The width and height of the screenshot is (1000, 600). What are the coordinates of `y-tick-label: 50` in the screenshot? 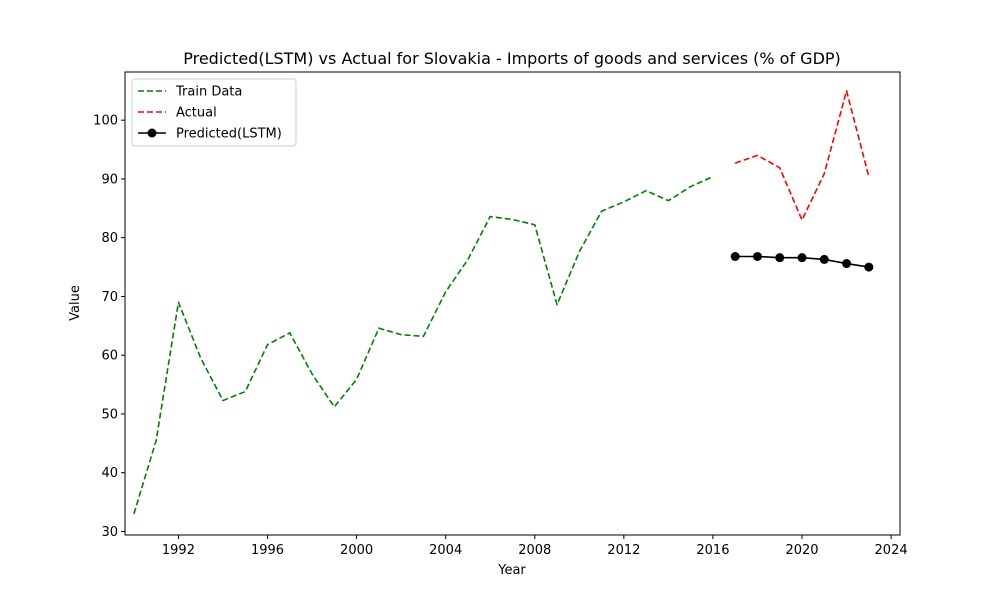 It's located at (109, 414).